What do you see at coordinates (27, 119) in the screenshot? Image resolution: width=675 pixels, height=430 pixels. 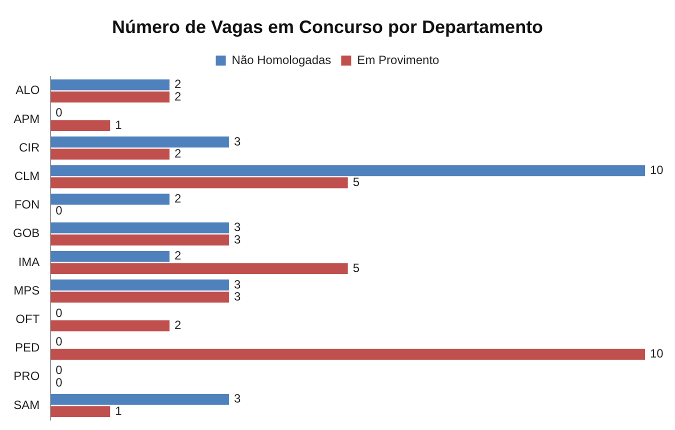 I see `y-tick-label: APM` at bounding box center [27, 119].